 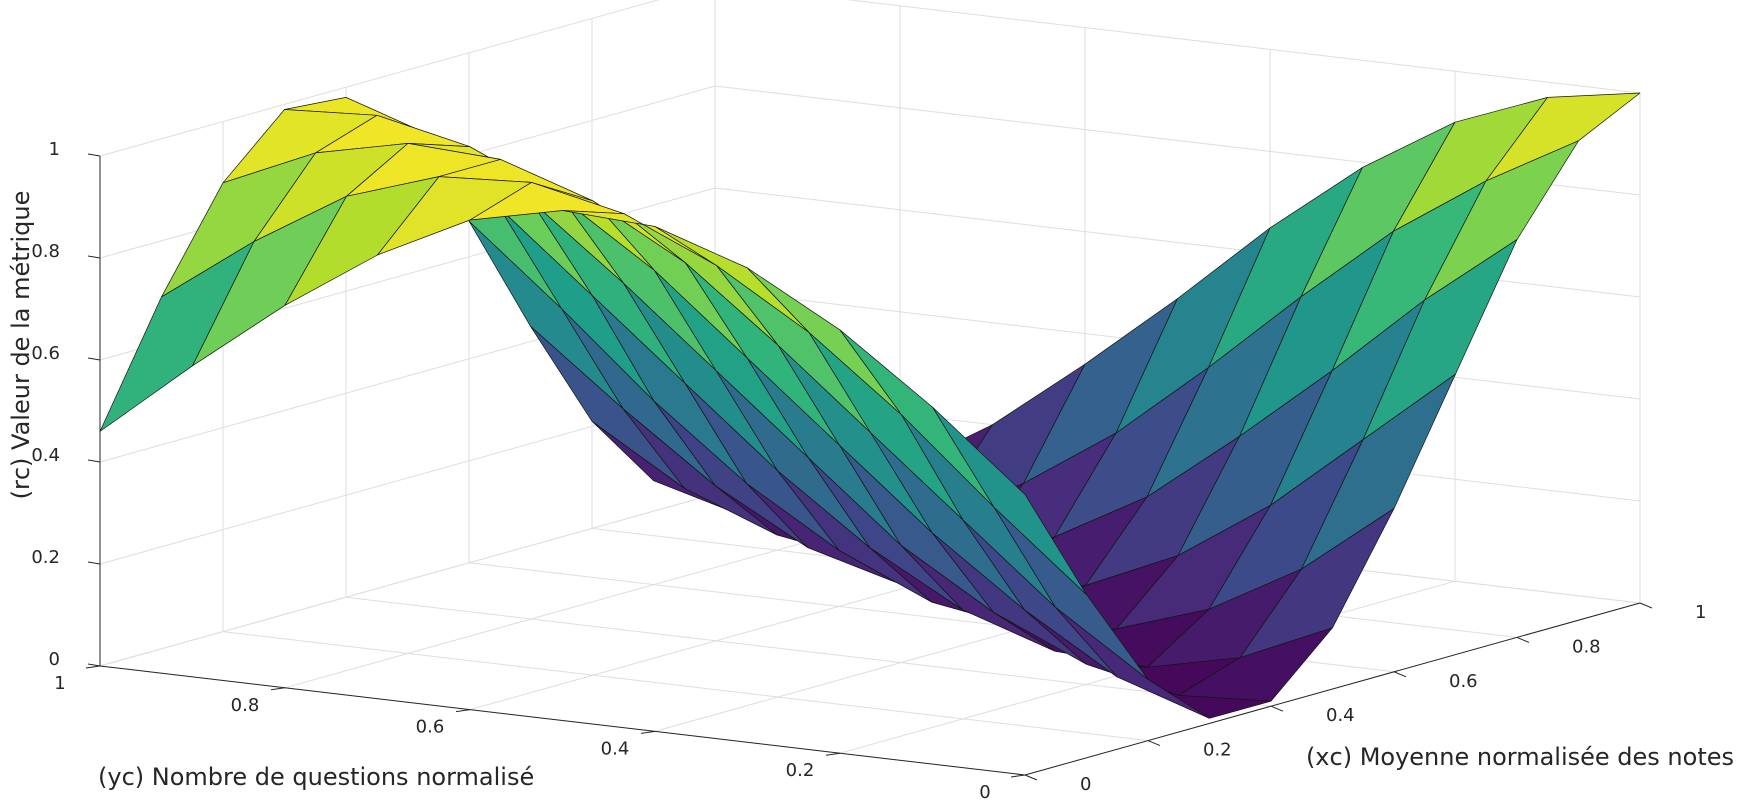 What do you see at coordinates (1332, 689) in the screenshot?
I see `x-axis` at bounding box center [1332, 689].